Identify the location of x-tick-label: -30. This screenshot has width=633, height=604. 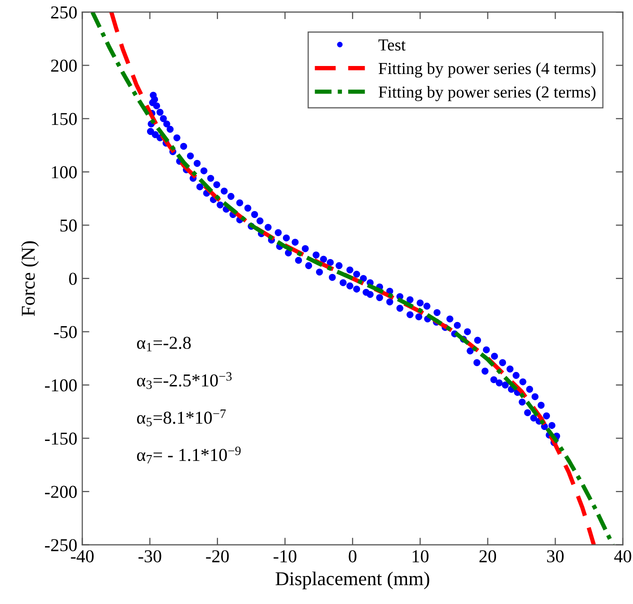
(150, 556).